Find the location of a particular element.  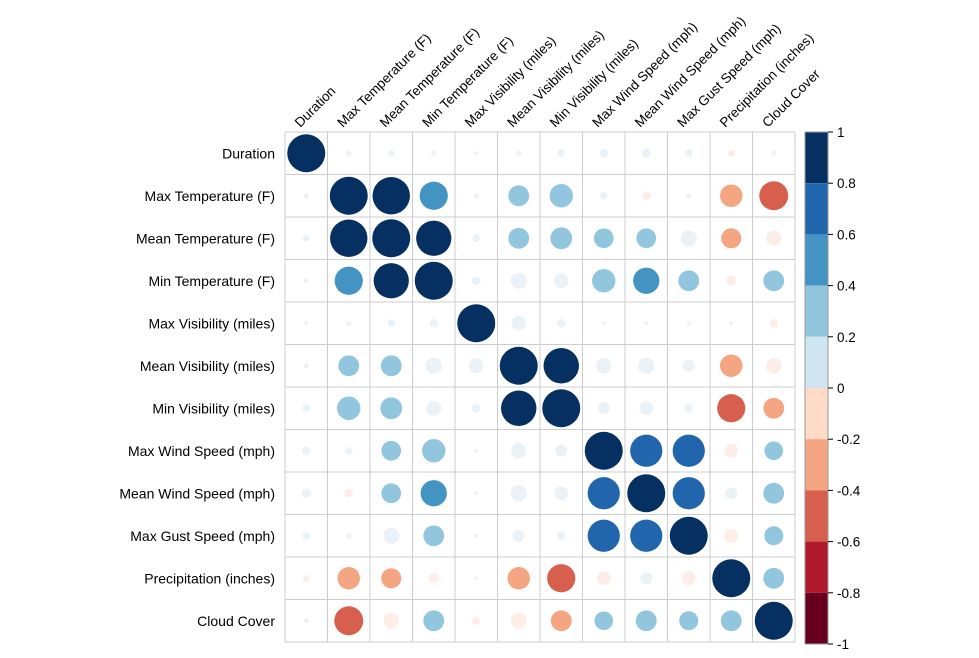

row-label: Mean Wind Speed (mph) is located at coordinates (197, 493).